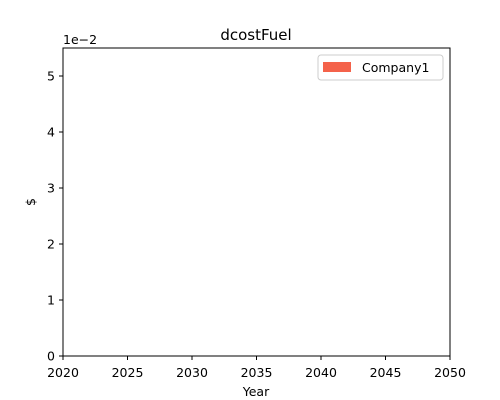 Image resolution: width=500 pixels, height=400 pixels. I want to click on legend-box, so click(380, 67).